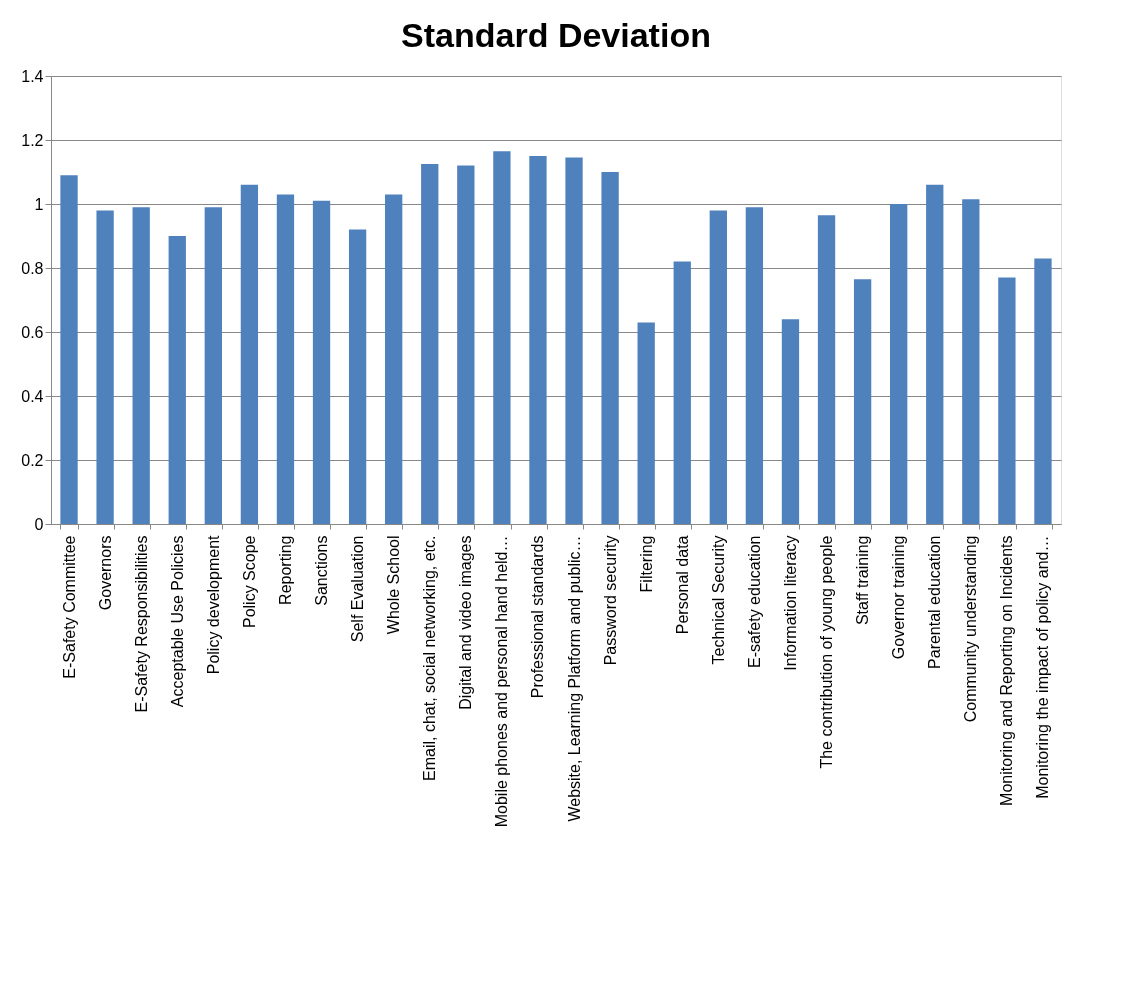 The height and width of the screenshot is (1006, 1125). What do you see at coordinates (32, 460) in the screenshot?
I see `y-tick-label: 0.2` at bounding box center [32, 460].